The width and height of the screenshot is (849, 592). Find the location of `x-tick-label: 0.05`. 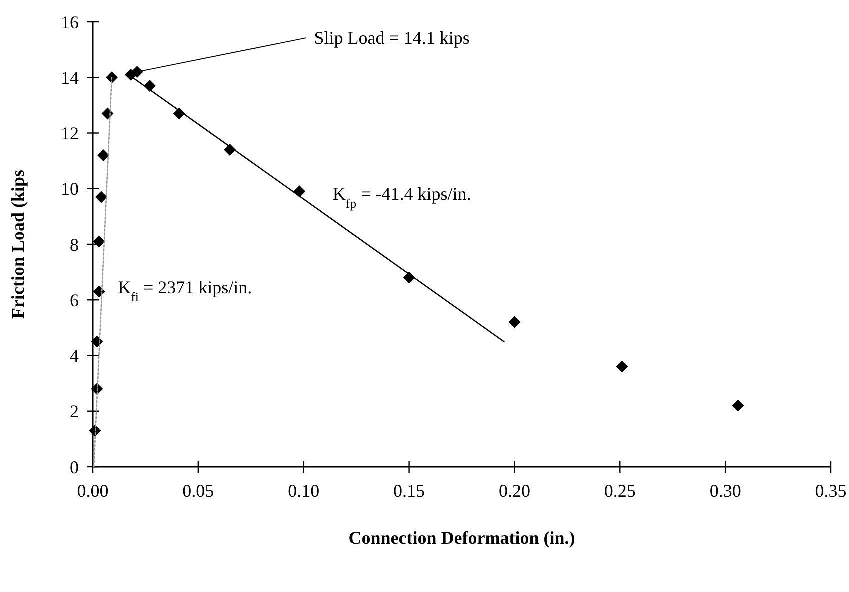

x-tick-label: 0.05 is located at coordinates (198, 491).